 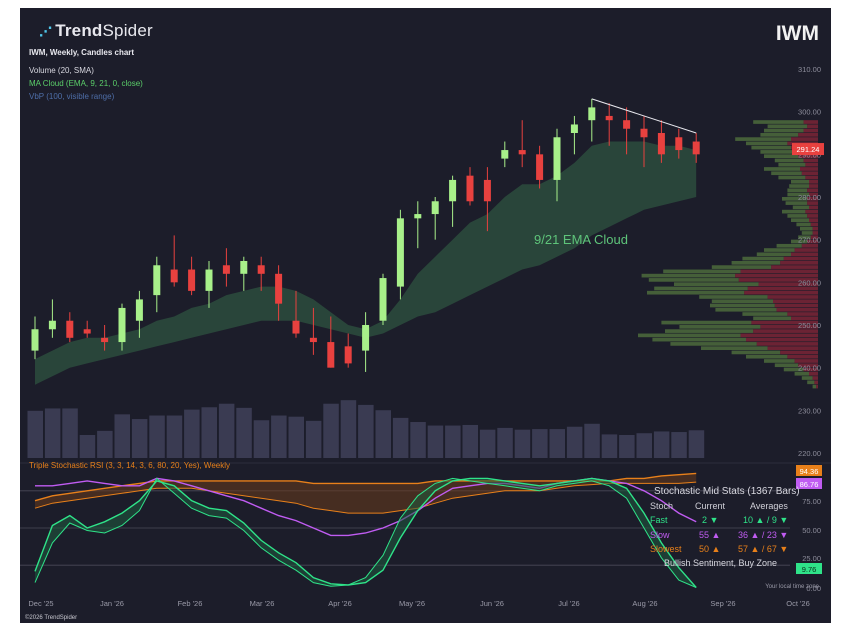 What do you see at coordinates (86, 83) in the screenshot?
I see `ma-cloud-indicator-label: MA Cloud (EMA, 9, 21, 0, close)` at bounding box center [86, 83].